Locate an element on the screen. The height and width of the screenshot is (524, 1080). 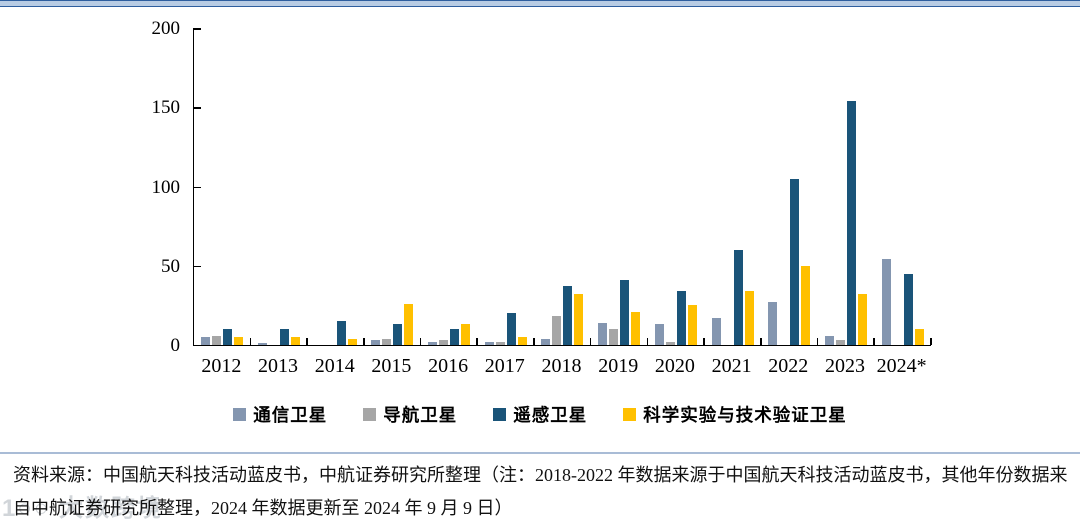
legend-item: 通信卫星 is located at coordinates (280, 414).